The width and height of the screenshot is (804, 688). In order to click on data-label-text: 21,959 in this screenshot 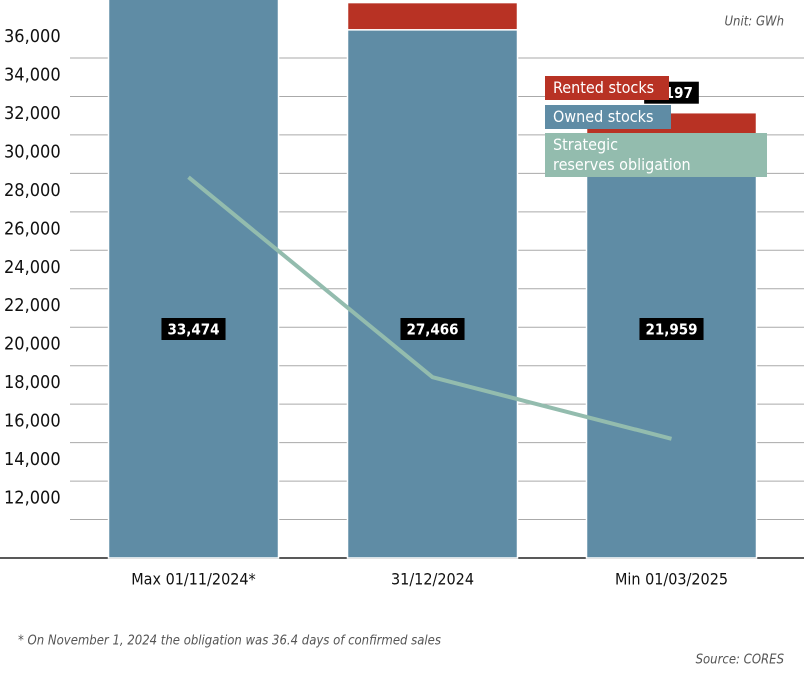, I will do `click(671, 330)`.